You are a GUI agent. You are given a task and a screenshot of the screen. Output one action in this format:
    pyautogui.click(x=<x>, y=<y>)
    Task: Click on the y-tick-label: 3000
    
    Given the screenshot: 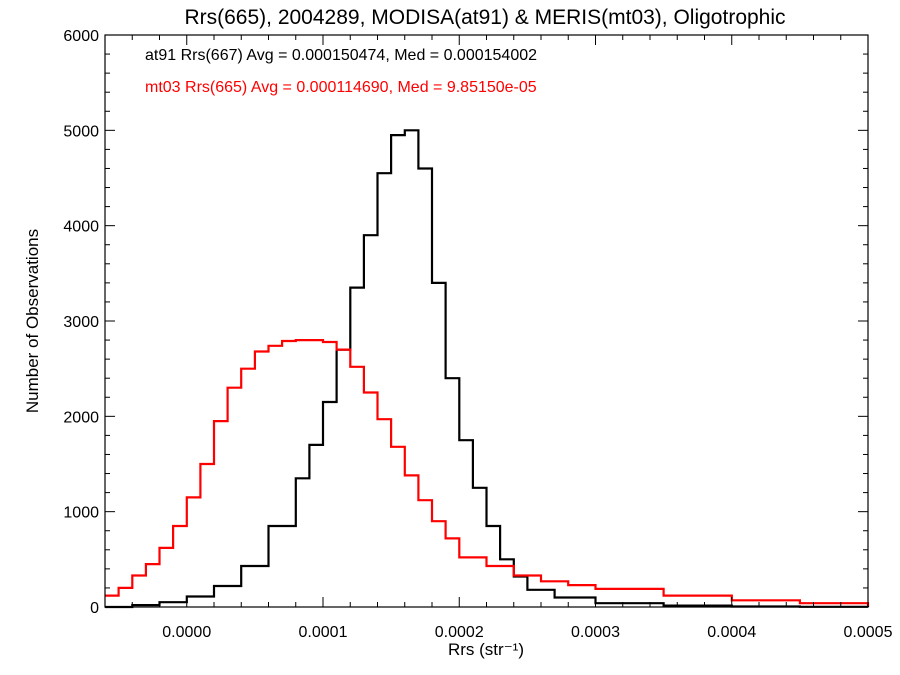 What is the action you would take?
    pyautogui.click(x=81, y=322)
    